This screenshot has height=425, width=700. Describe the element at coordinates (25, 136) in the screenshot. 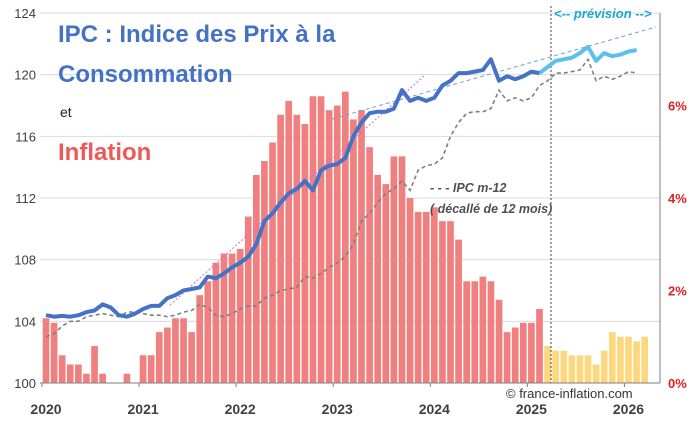

I see `y-left-tick-label: 116` at that location.